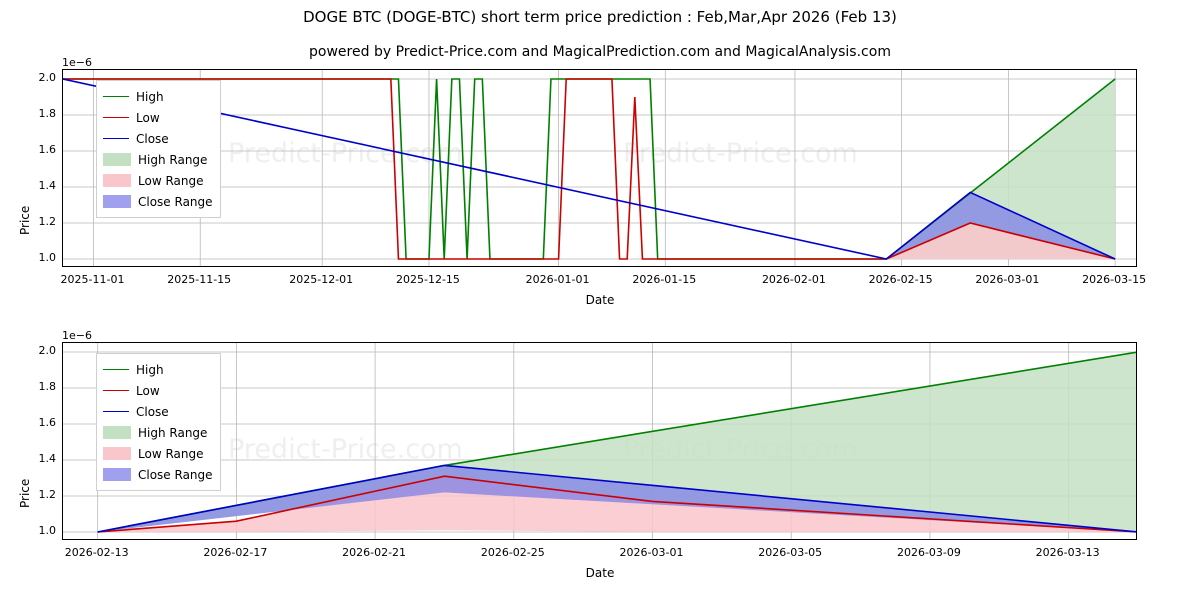  What do you see at coordinates (512, 552) in the screenshot?
I see `bottom-xtick: 2026-02-25` at bounding box center [512, 552].